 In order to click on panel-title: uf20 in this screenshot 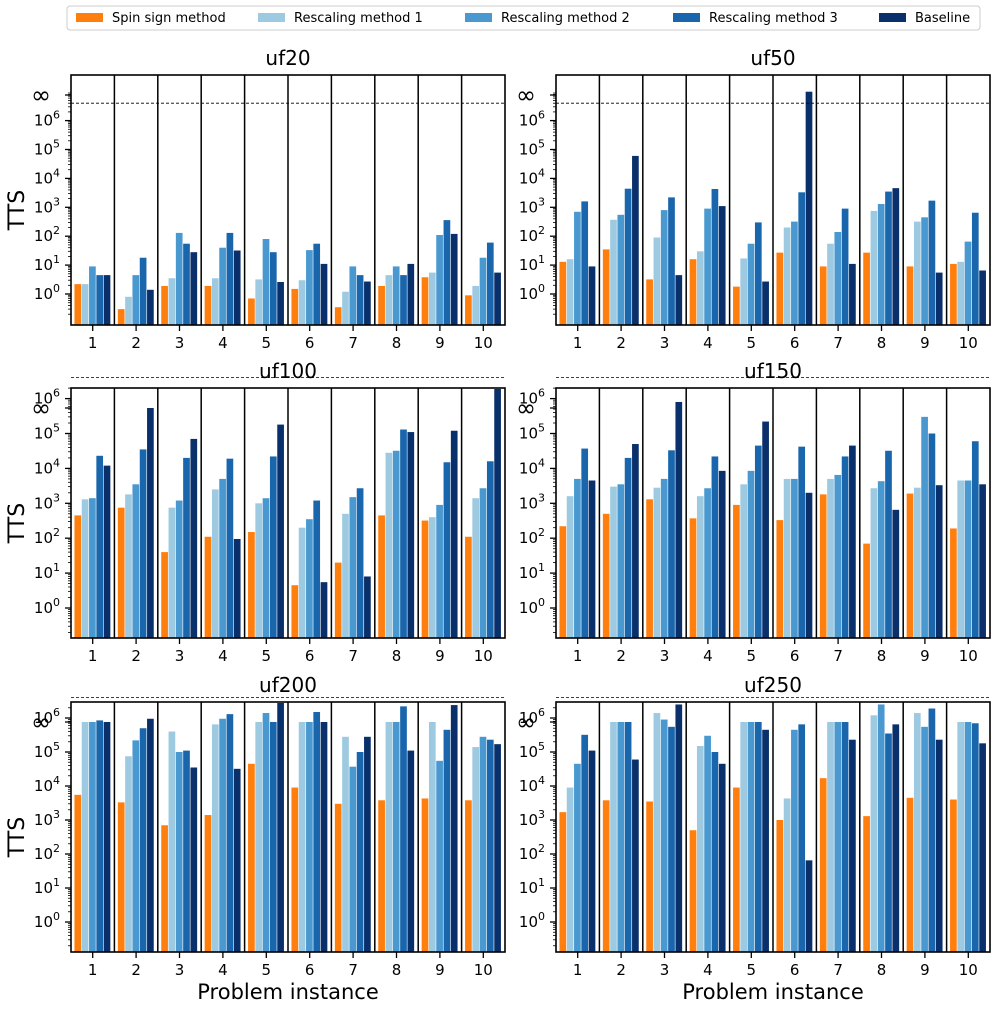, I will do `click(287, 58)`.